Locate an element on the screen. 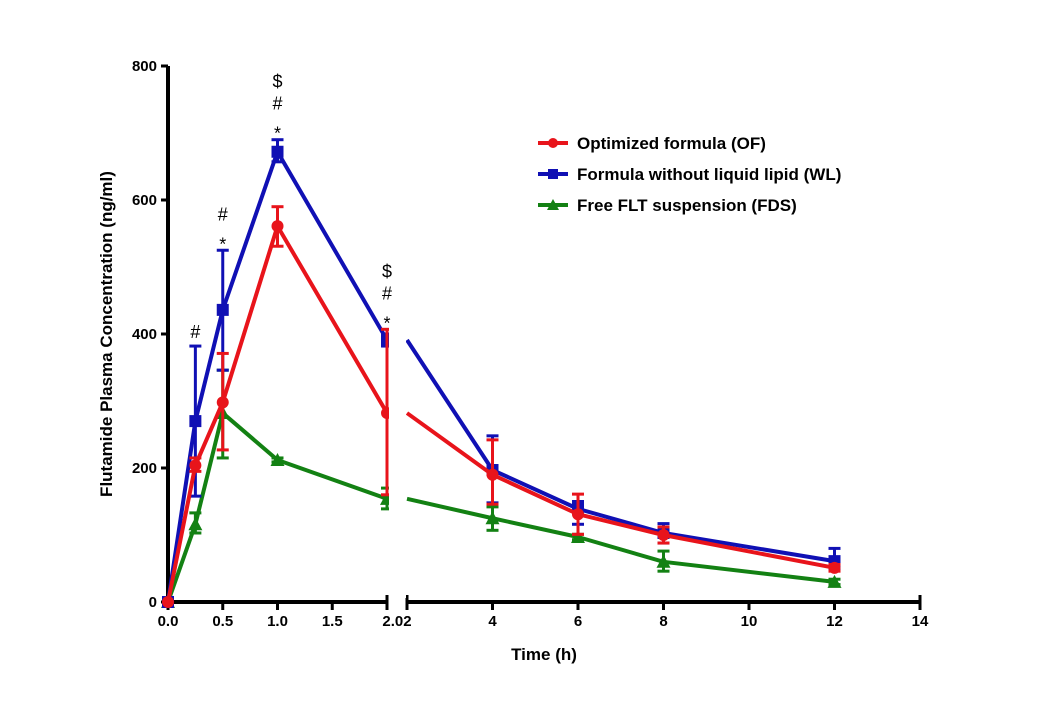 The height and width of the screenshot is (720, 1040). x-tick-label: 8 is located at coordinates (663, 621).